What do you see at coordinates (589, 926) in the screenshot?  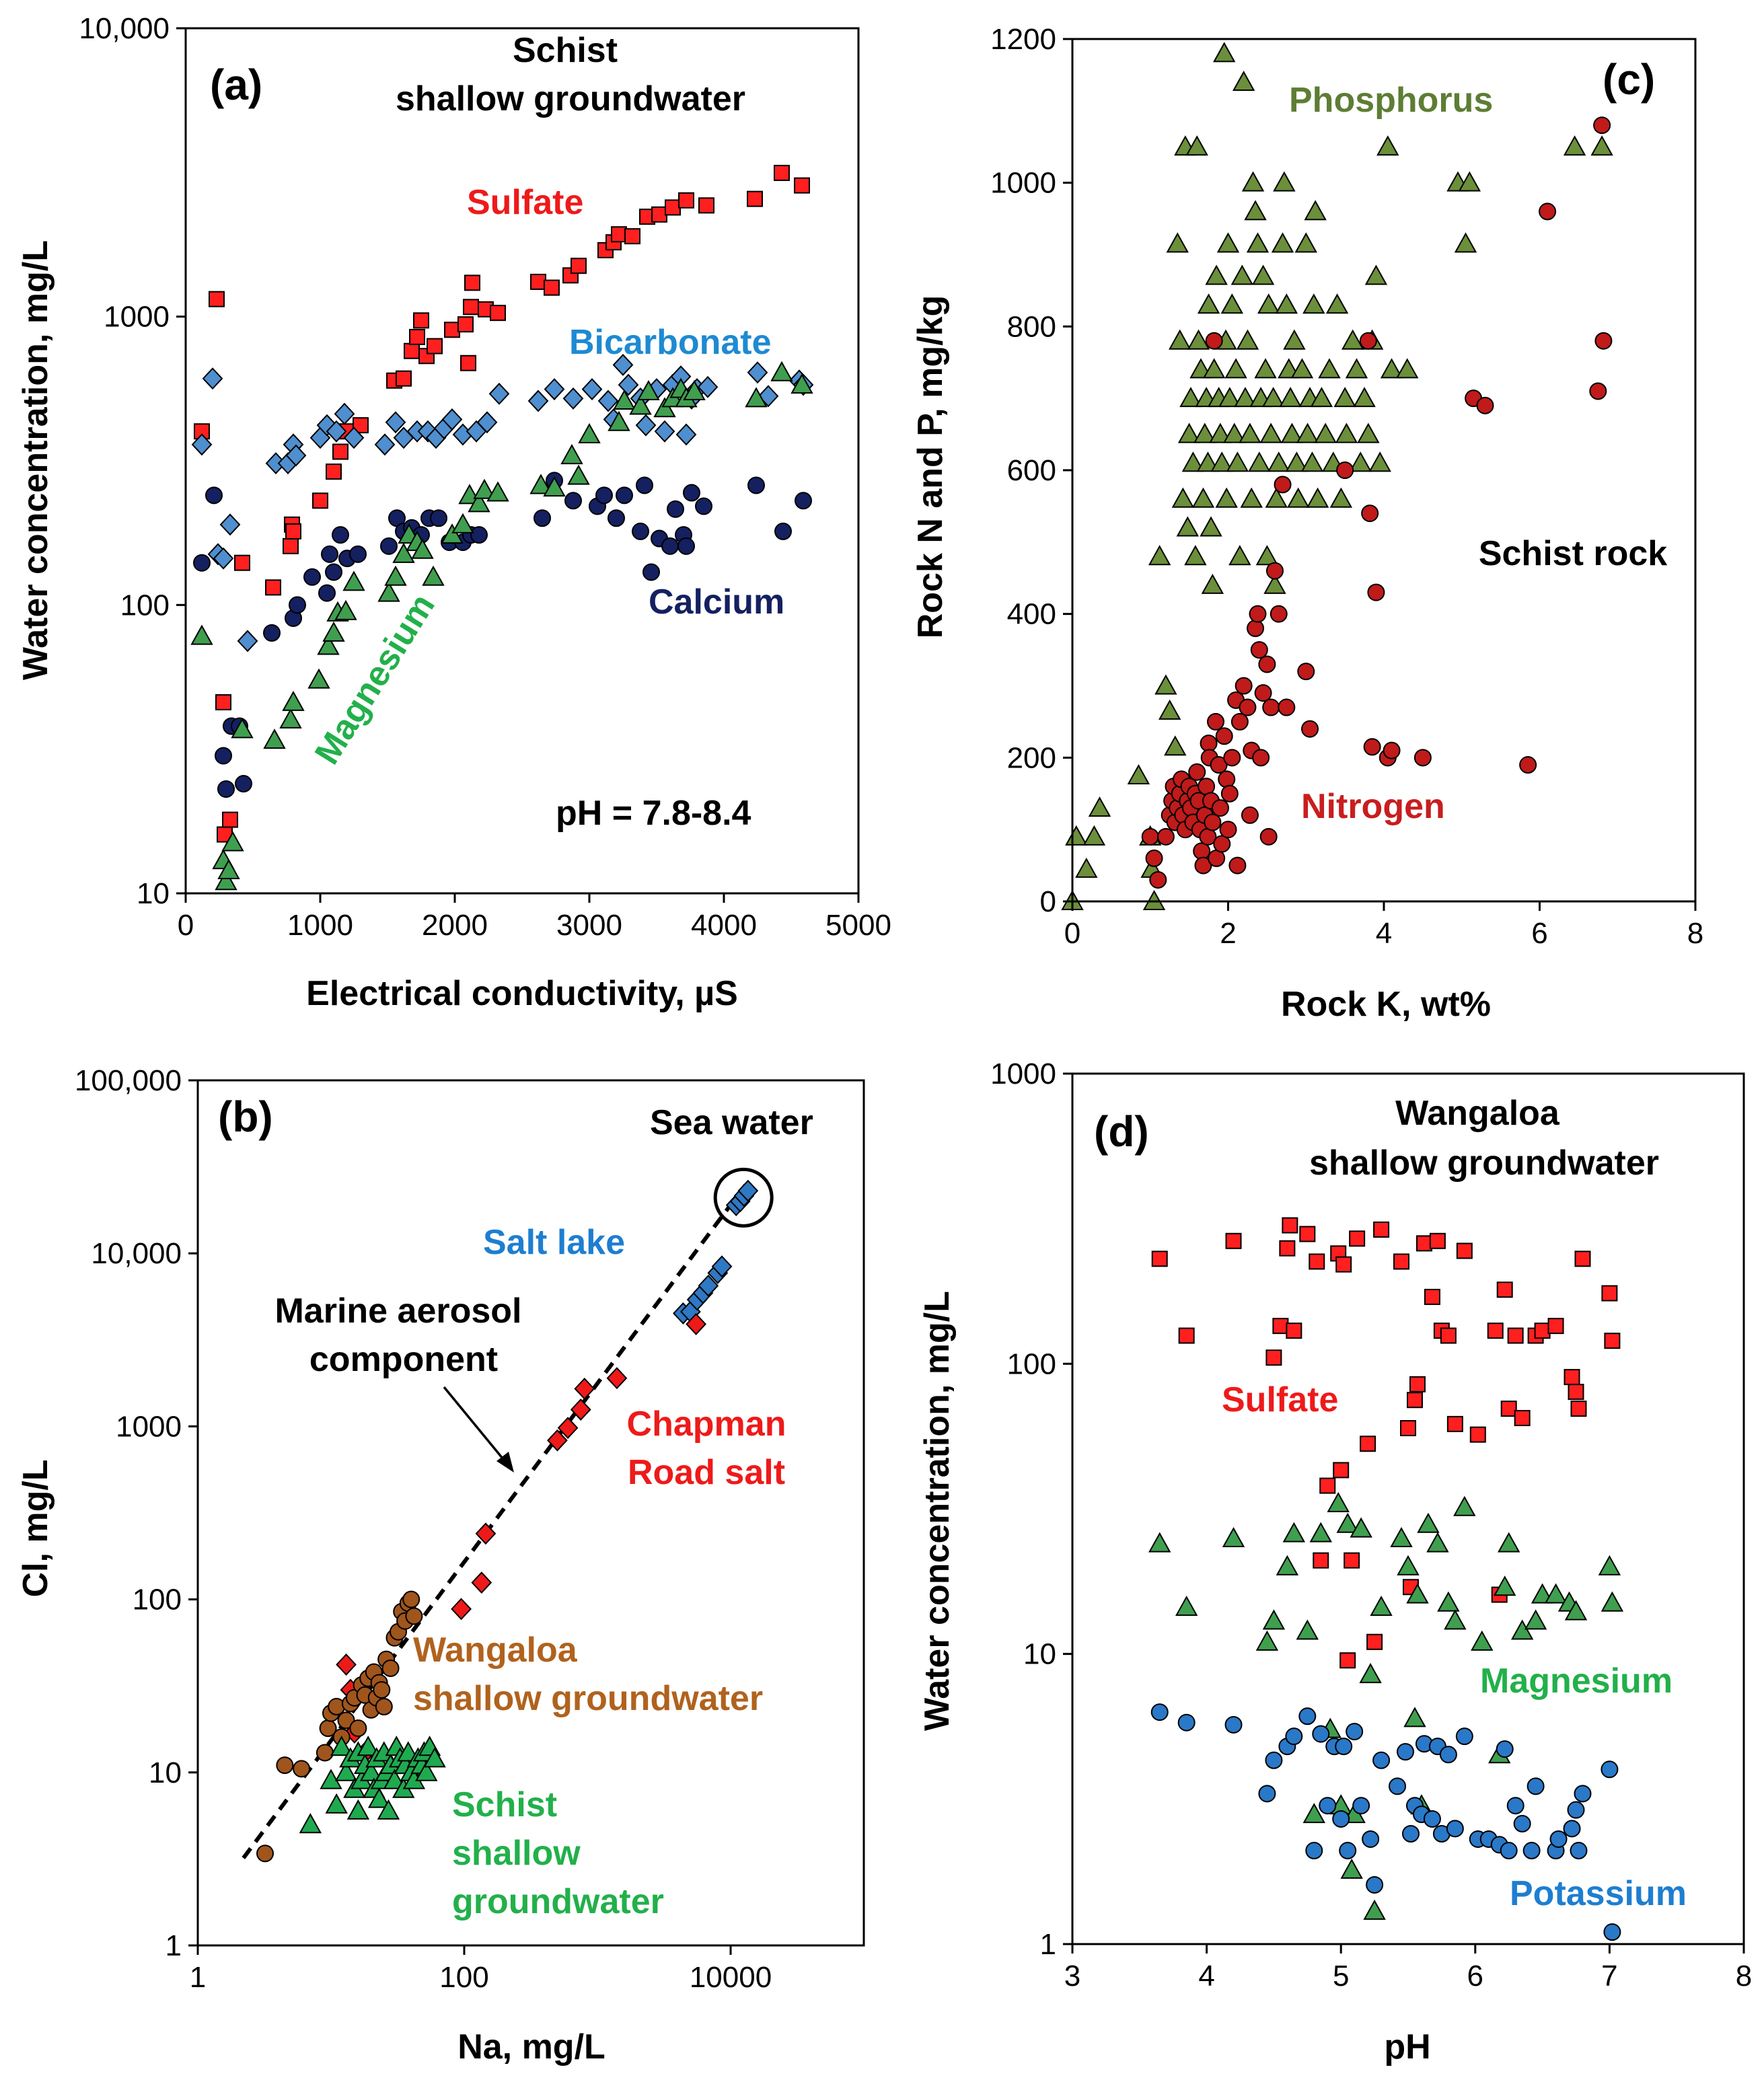 I see `panel-a-x-tick-label: 3000` at bounding box center [589, 926].